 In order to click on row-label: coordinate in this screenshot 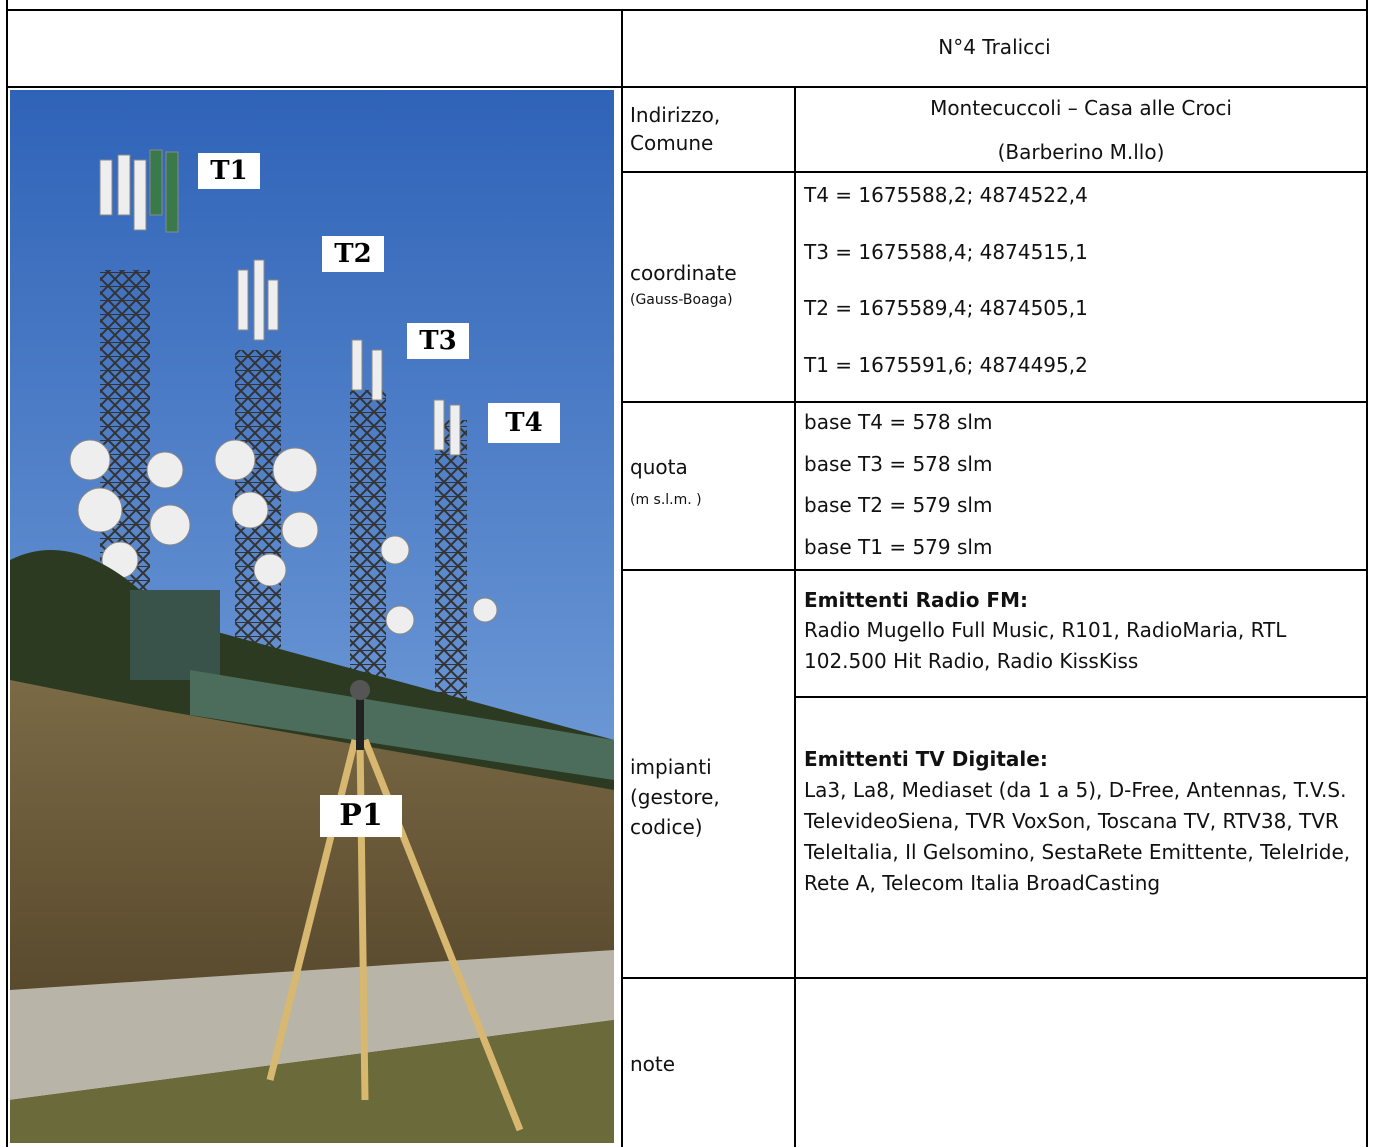, I will do `click(683, 273)`.